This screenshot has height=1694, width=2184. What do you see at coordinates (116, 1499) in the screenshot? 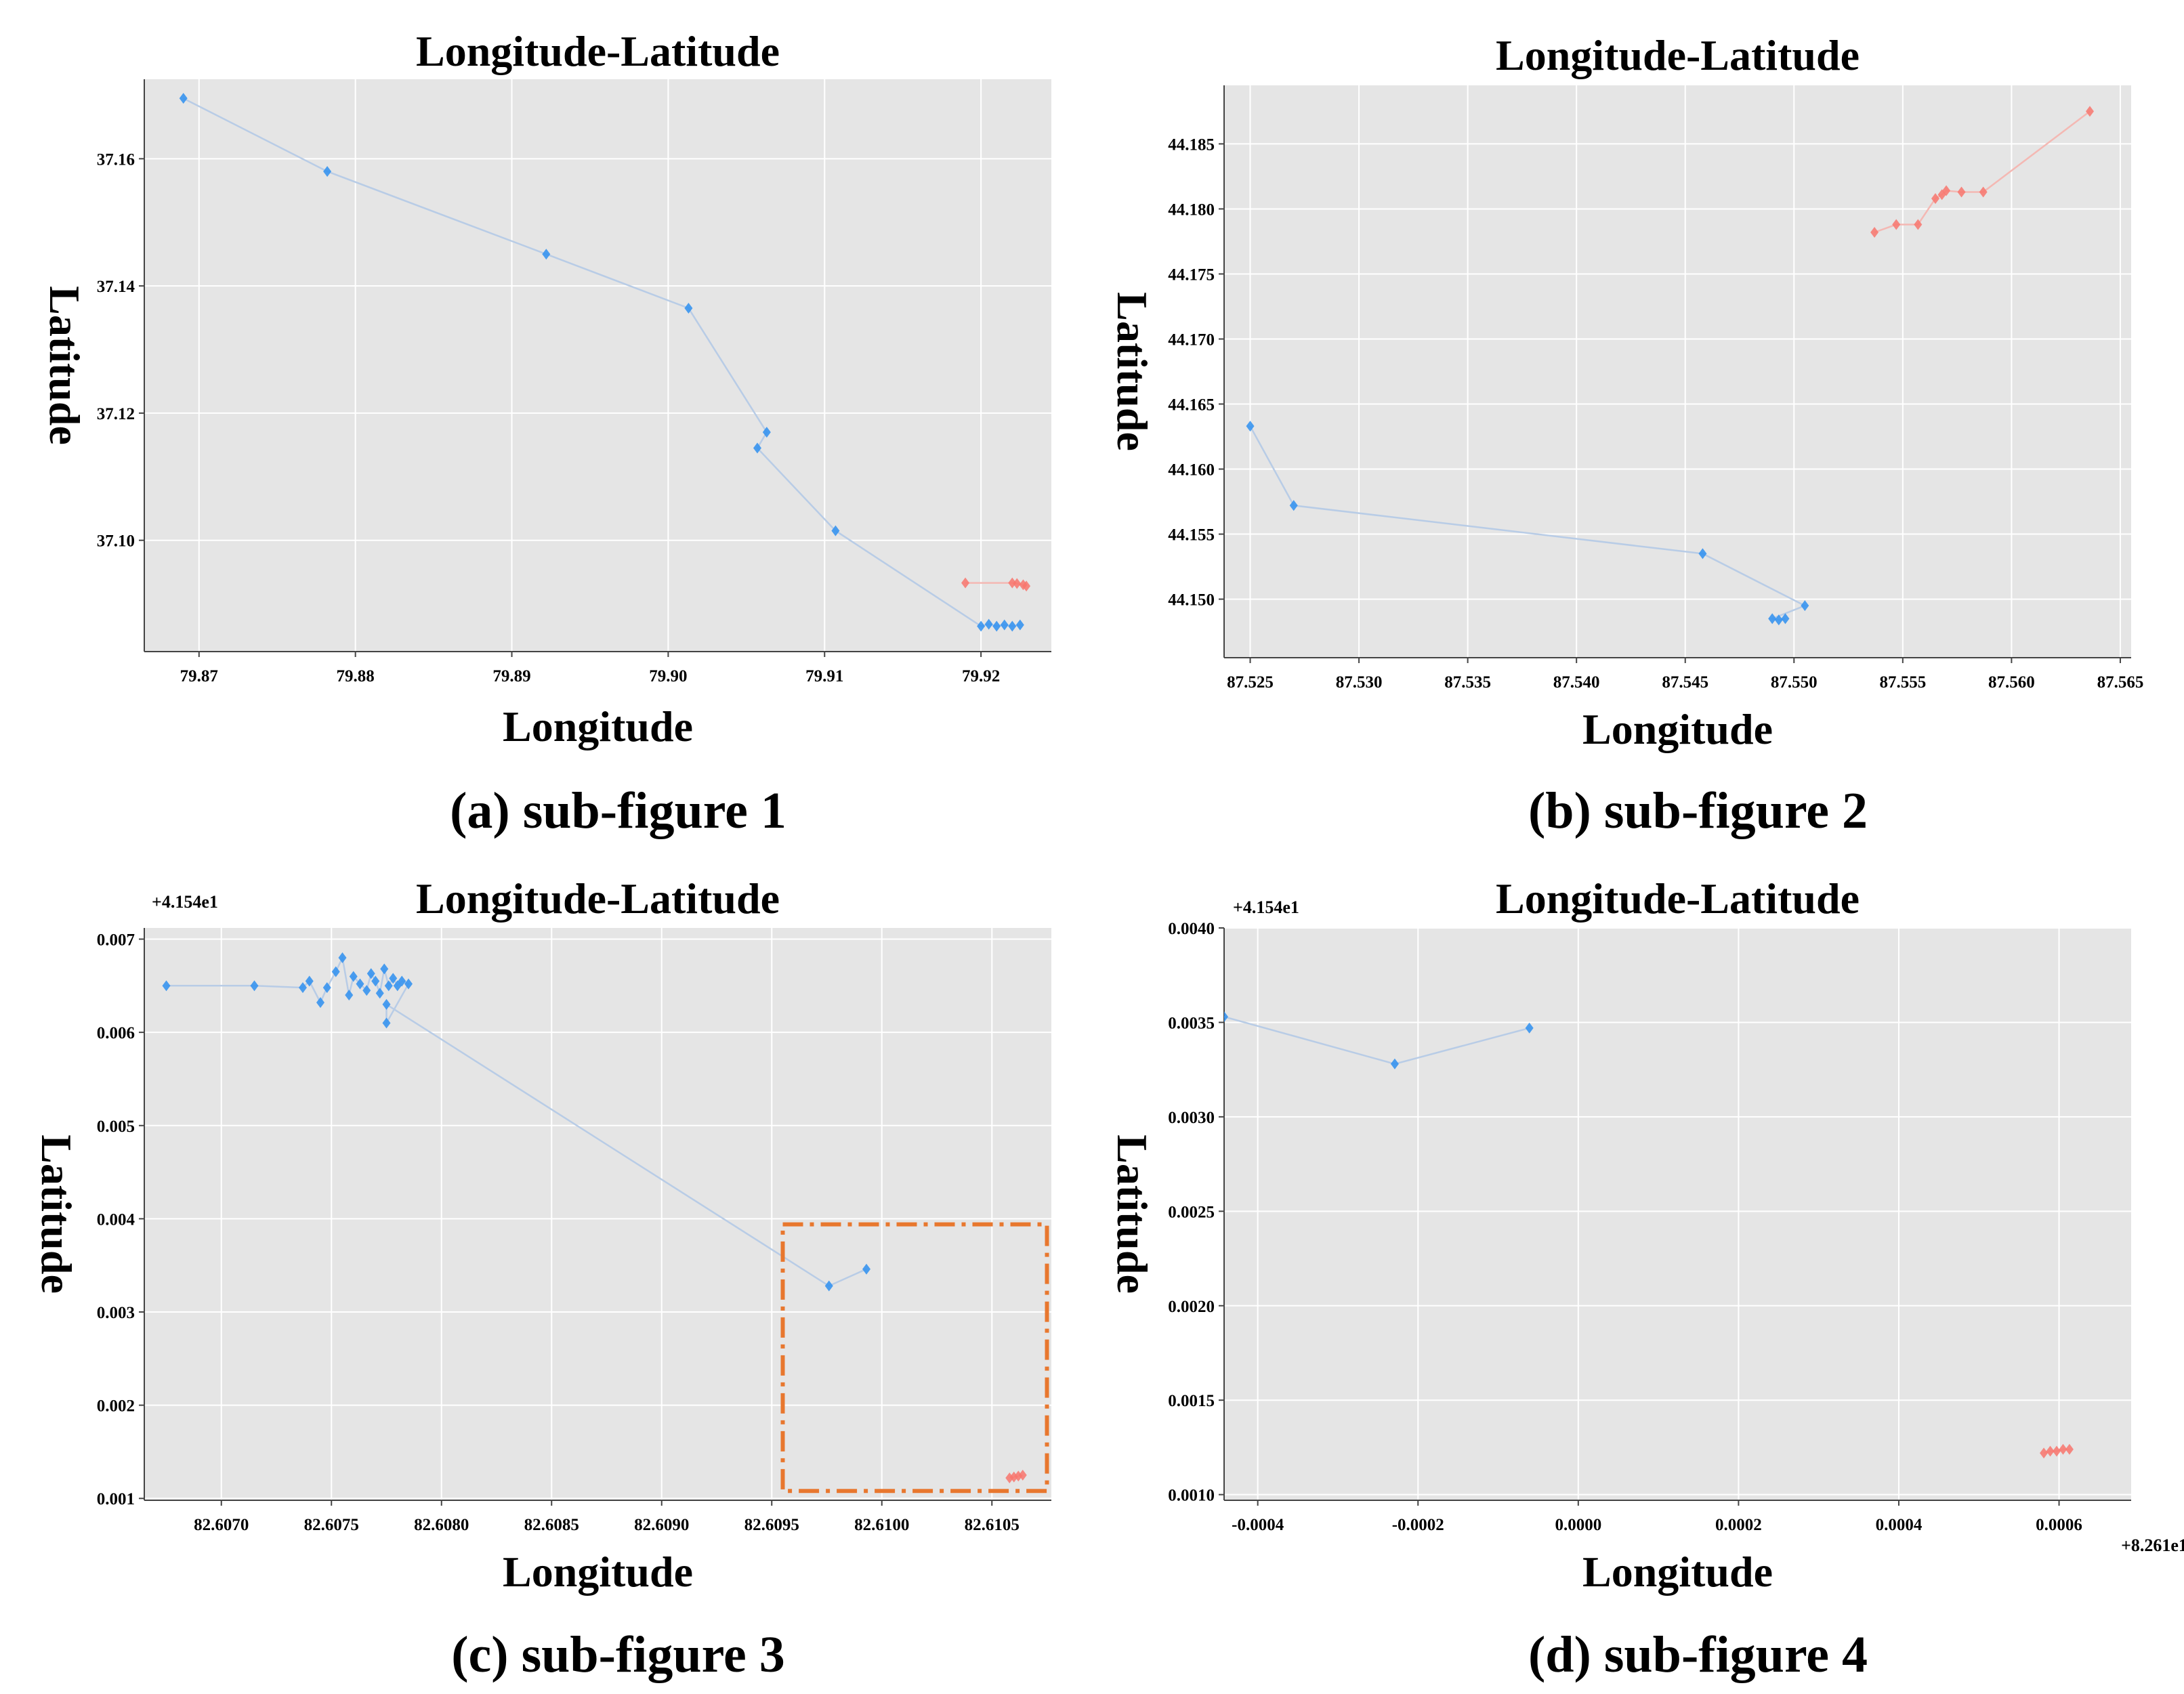
I see `y-tick-label: 0.001` at bounding box center [116, 1499].